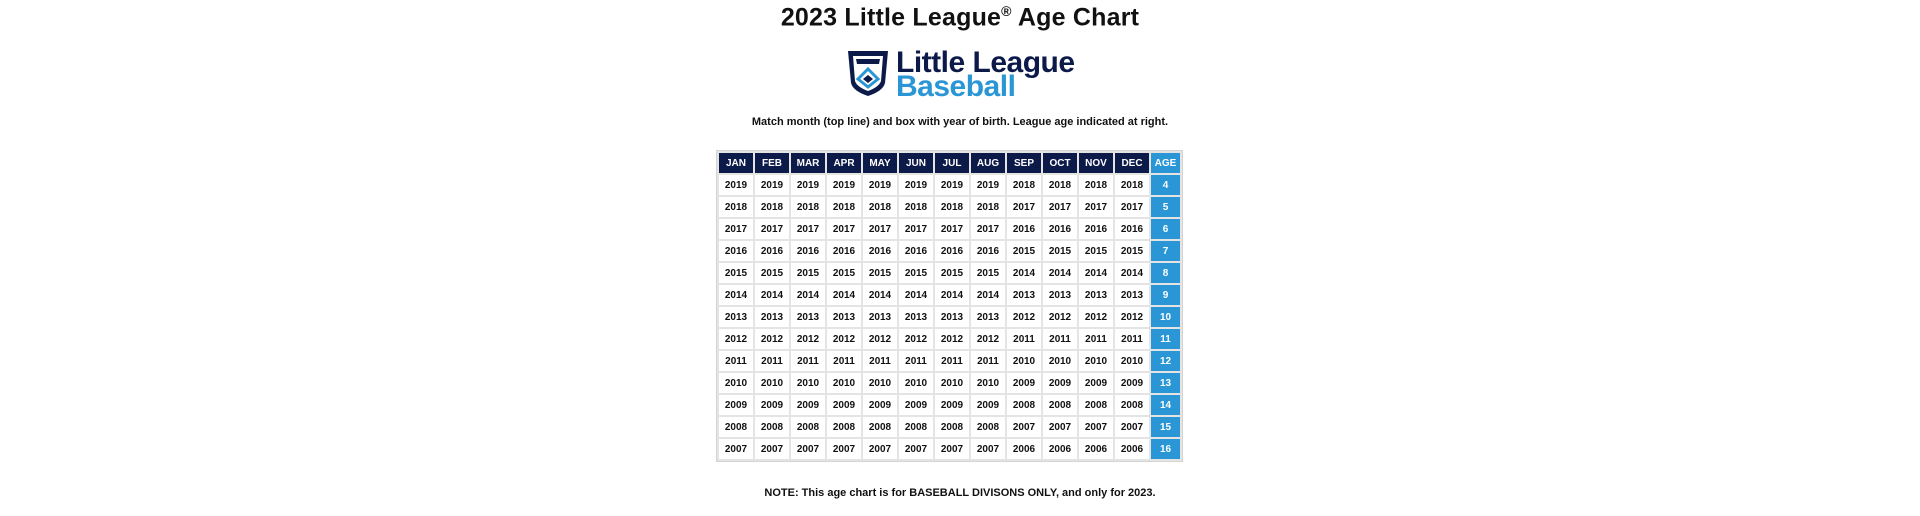 The image size is (1920, 516). Describe the element at coordinates (1024, 163) in the screenshot. I see `month-header: SEP` at that location.